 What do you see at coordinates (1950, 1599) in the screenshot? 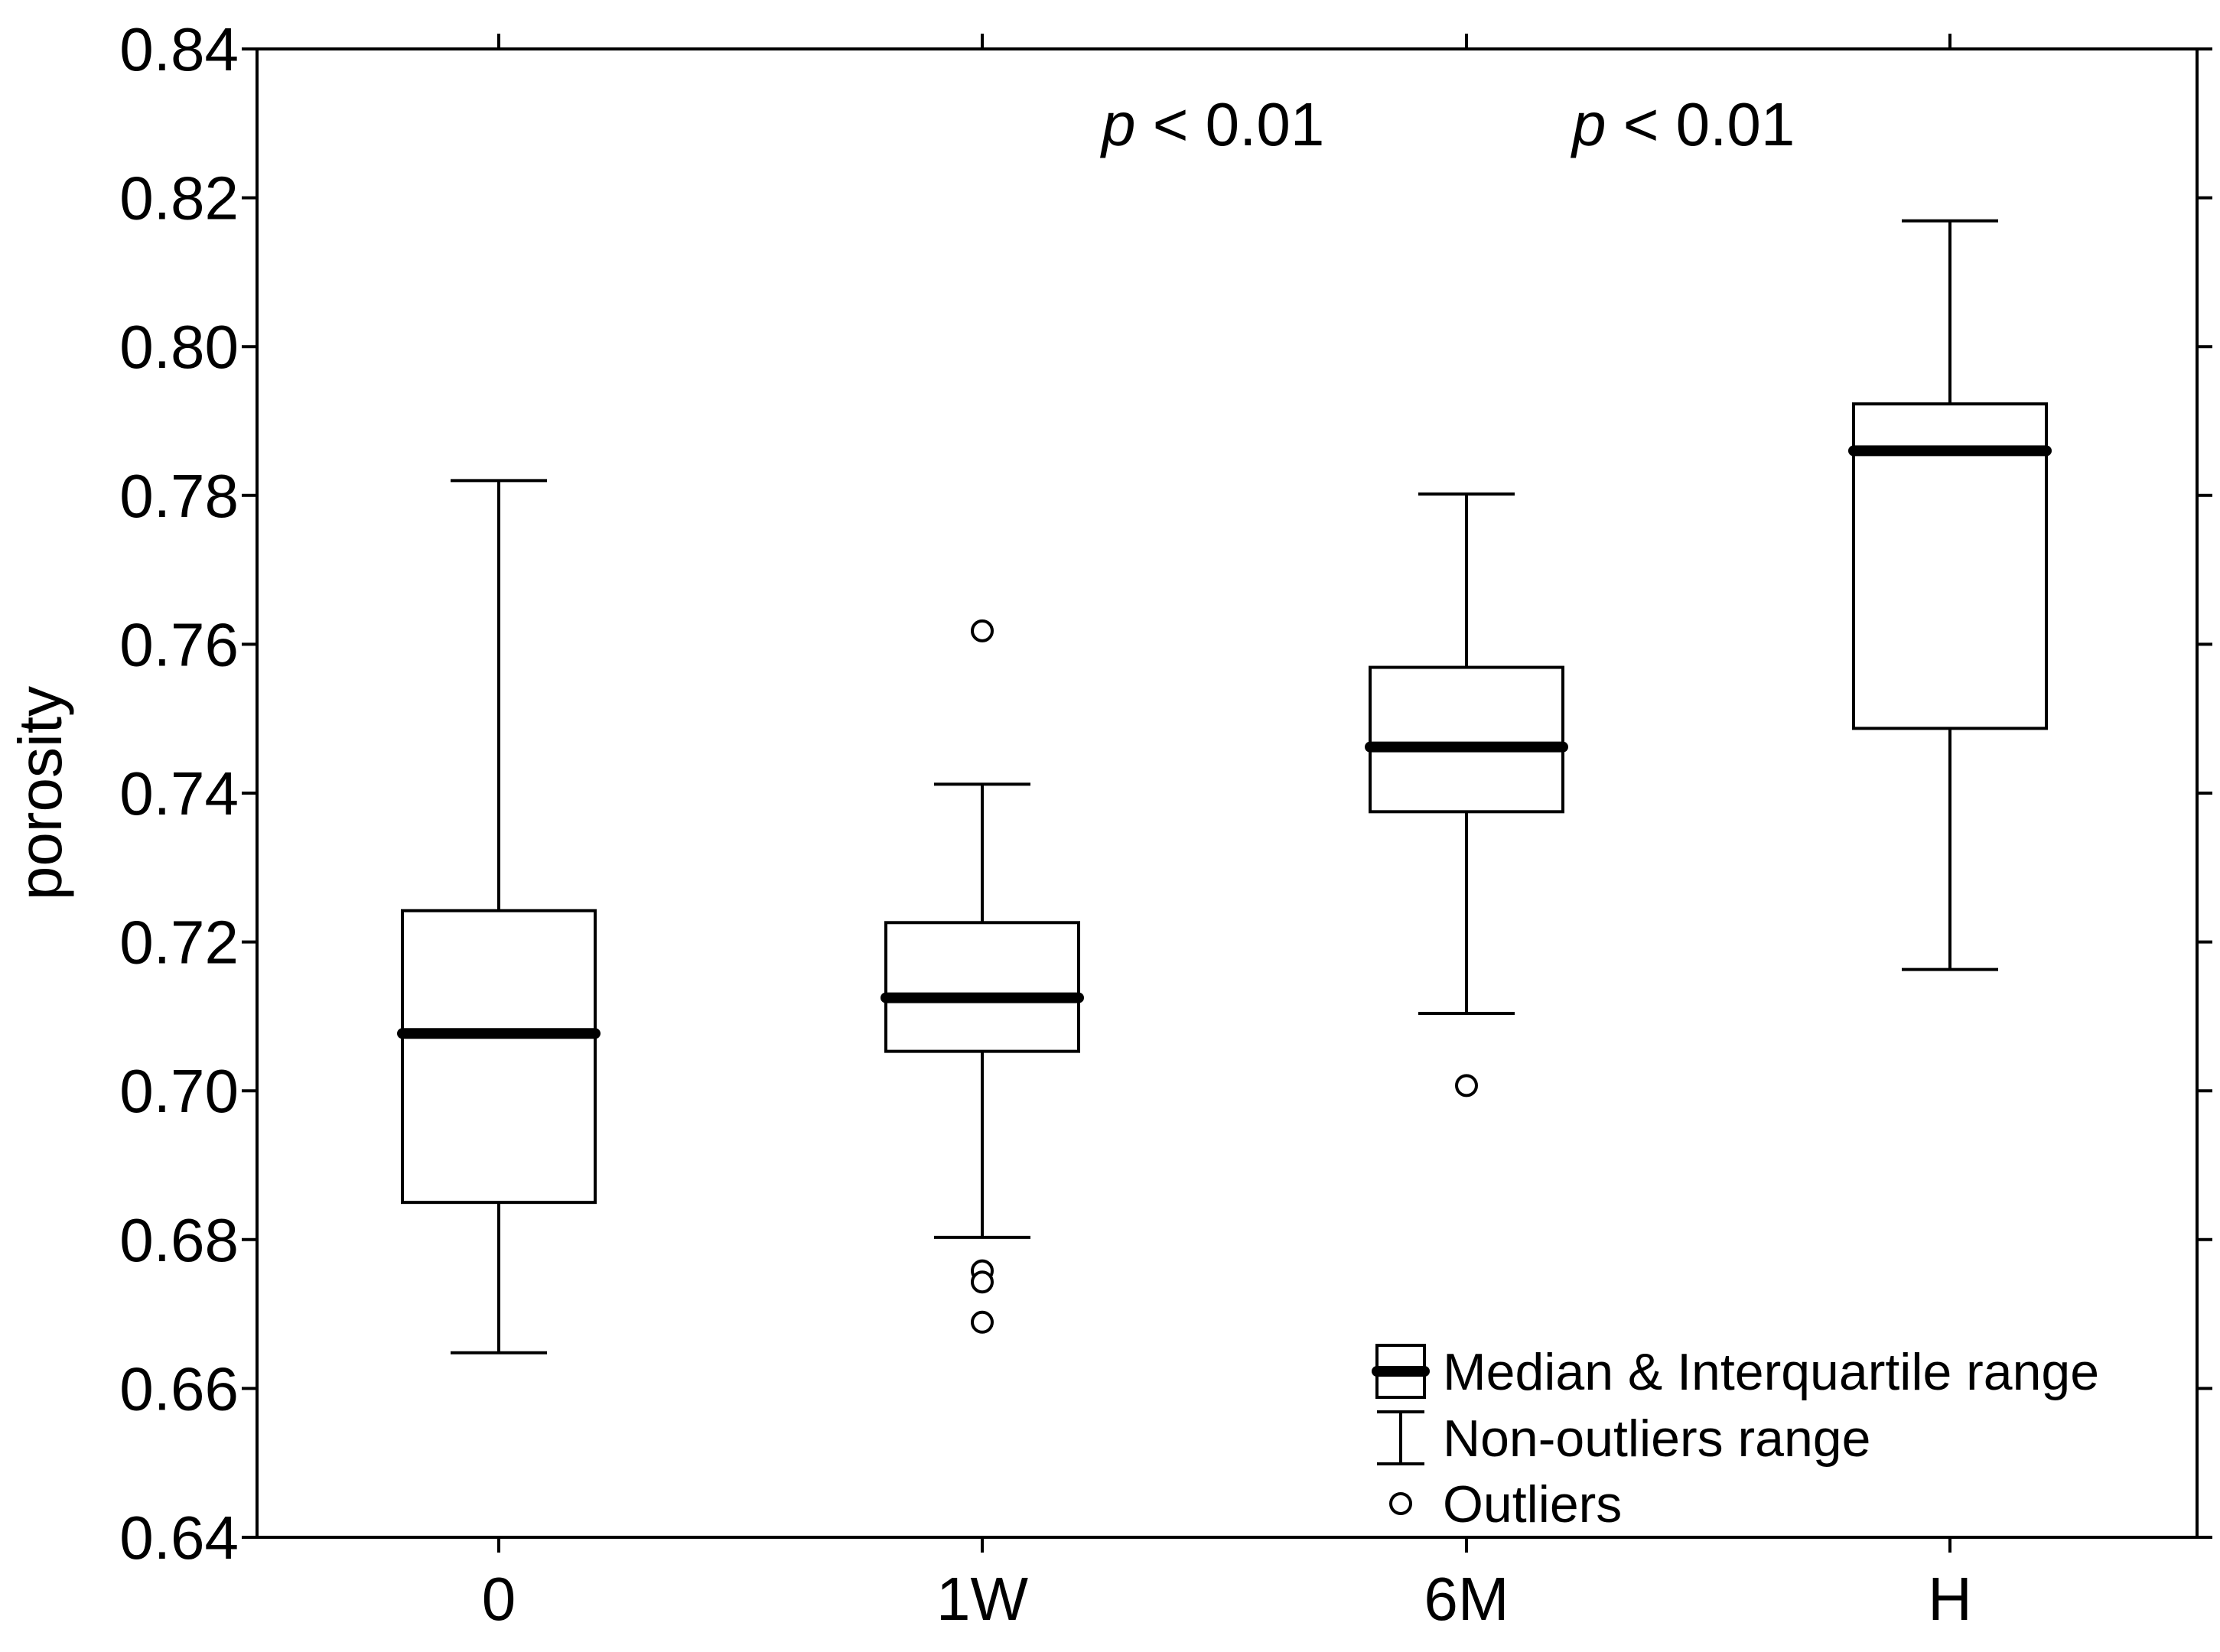
I see `x-tick-label: H` at bounding box center [1950, 1599].